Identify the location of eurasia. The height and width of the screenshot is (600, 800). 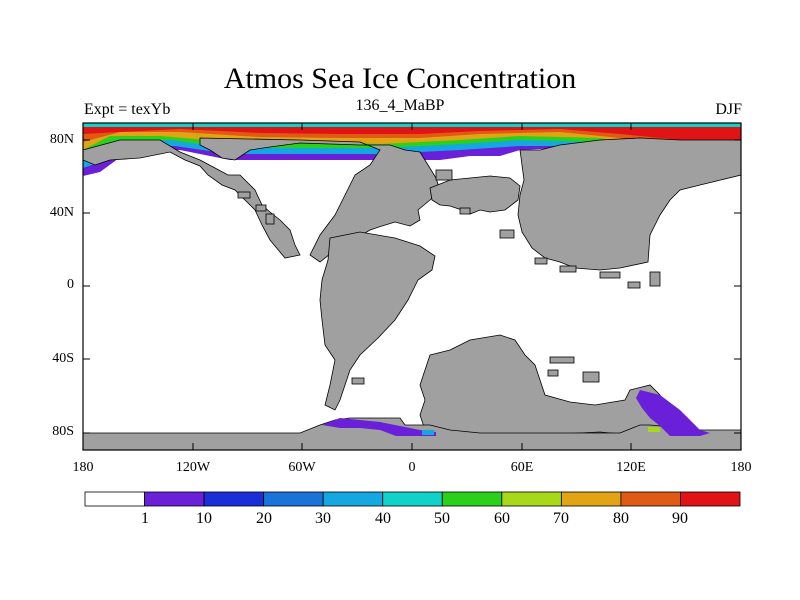
(629, 204).